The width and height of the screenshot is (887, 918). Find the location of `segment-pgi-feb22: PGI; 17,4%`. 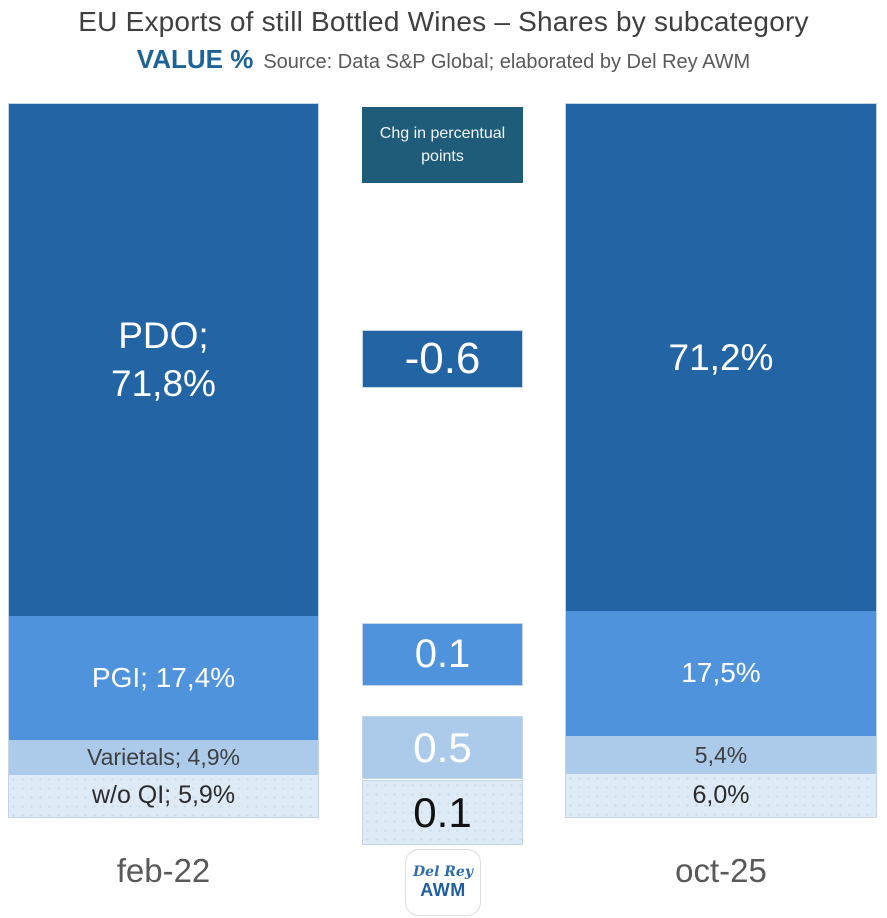

segment-pgi-feb22: PGI; 17,4% is located at coordinates (163, 677).